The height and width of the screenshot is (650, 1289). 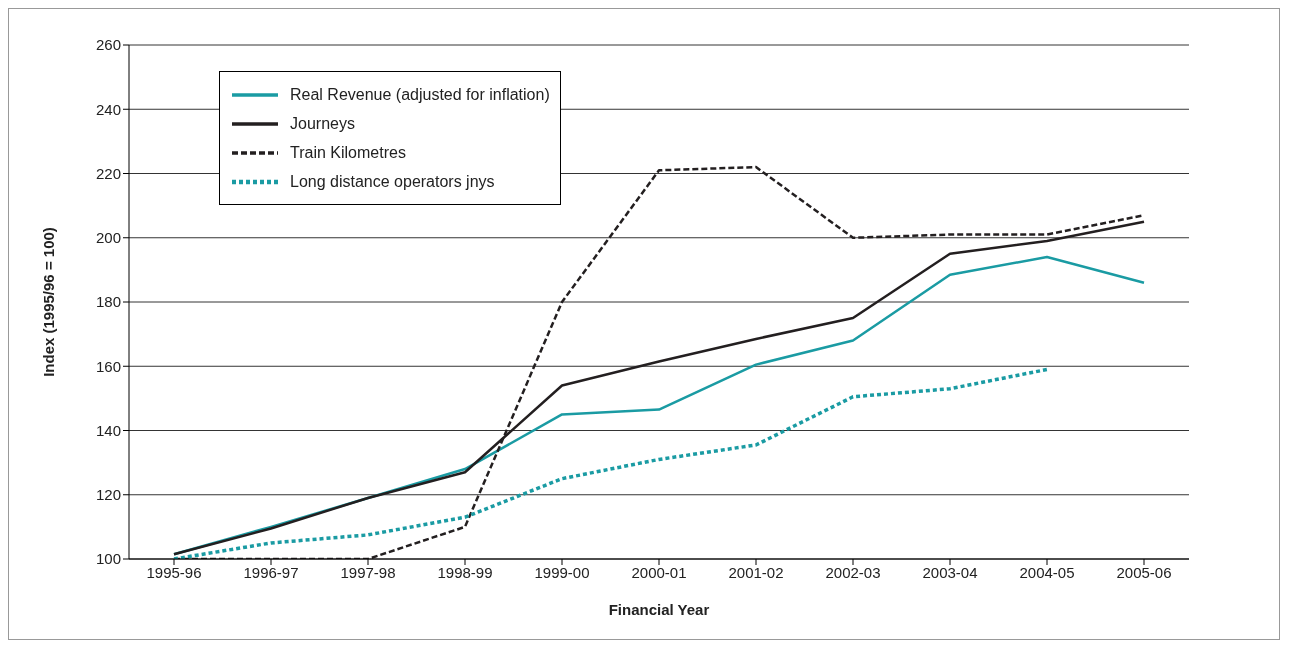 What do you see at coordinates (108, 238) in the screenshot?
I see `y-tick-label: 200` at bounding box center [108, 238].